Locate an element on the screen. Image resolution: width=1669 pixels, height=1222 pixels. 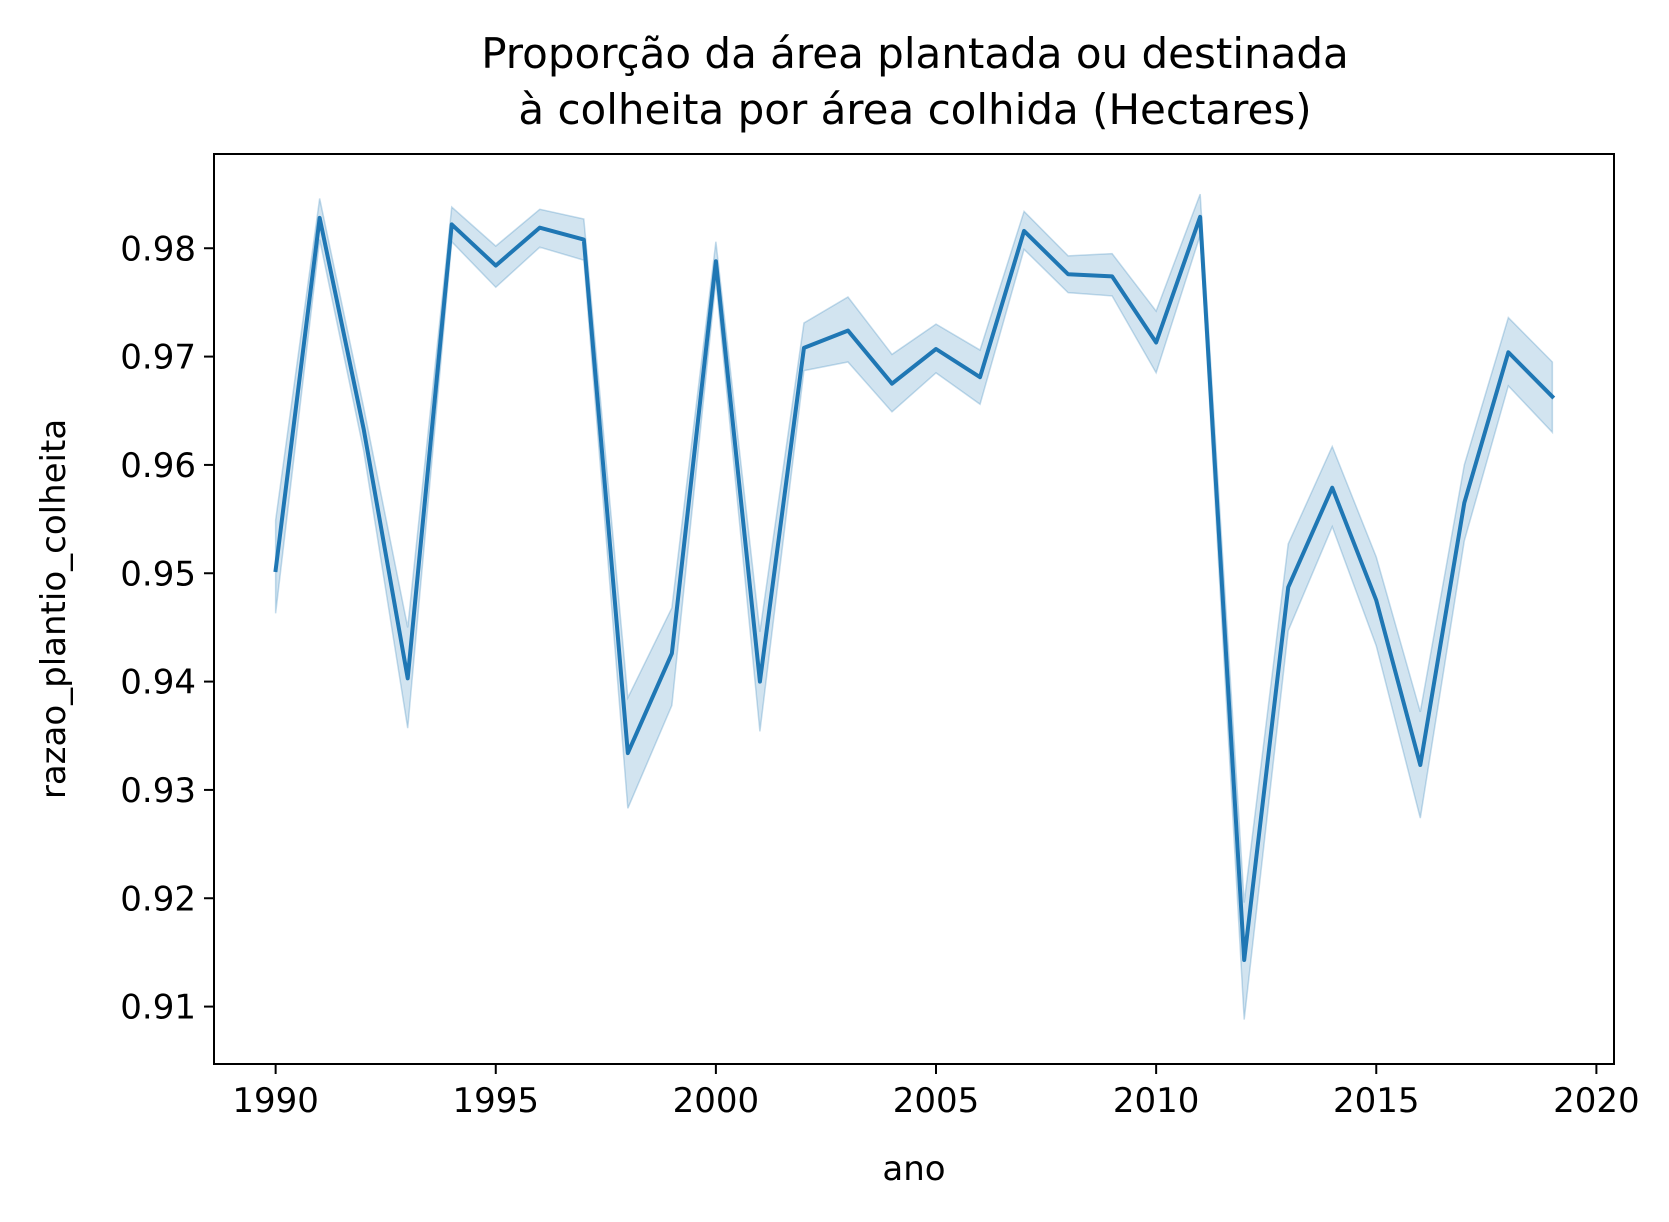
x-tick-label-2010: 2010 is located at coordinates (1156, 1101).